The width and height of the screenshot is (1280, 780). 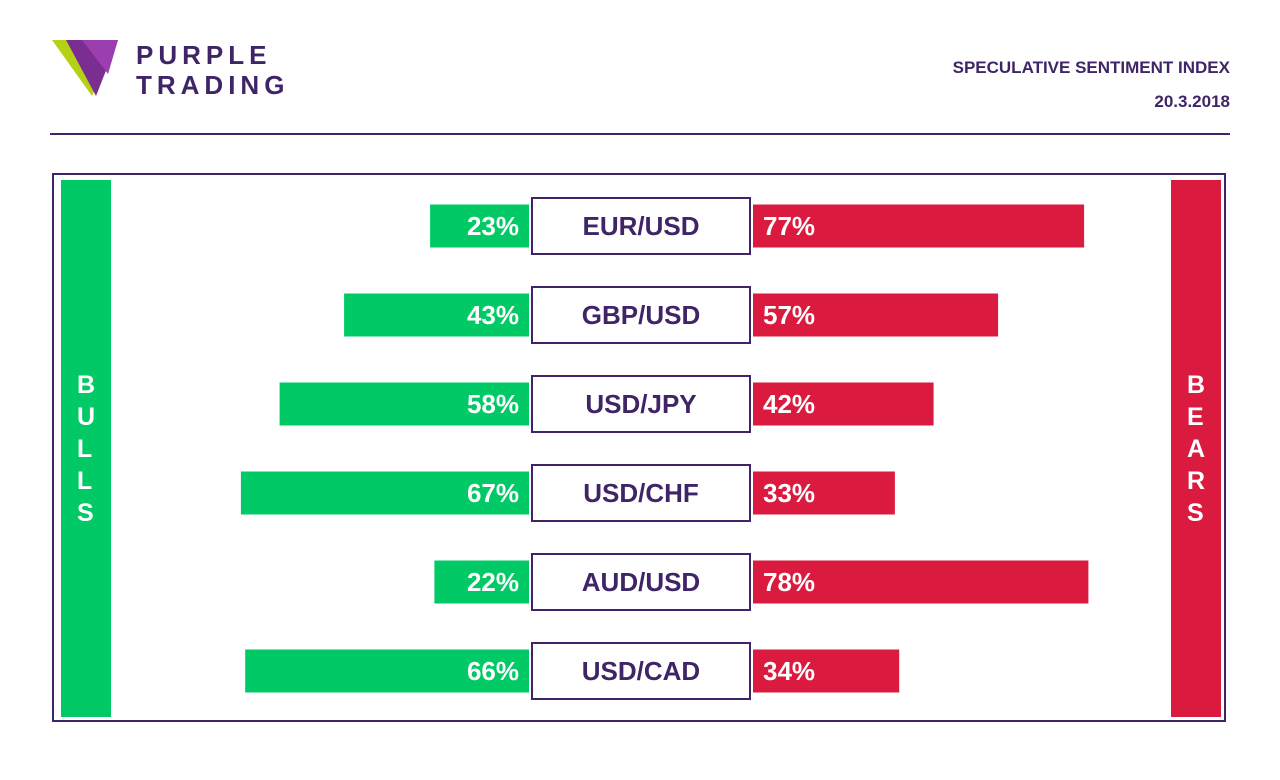 What do you see at coordinates (493, 315) in the screenshot?
I see `bull-value-label: 43%` at bounding box center [493, 315].